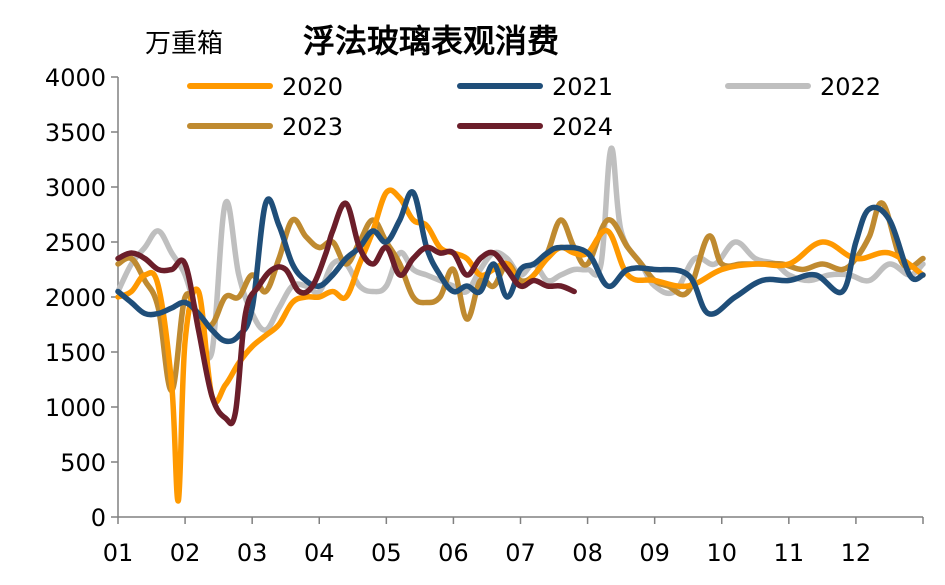 Image resolution: width=945 pixels, height=585 pixels. Describe the element at coordinates (582, 87) in the screenshot. I see `legend-label-2021: 2021` at that location.